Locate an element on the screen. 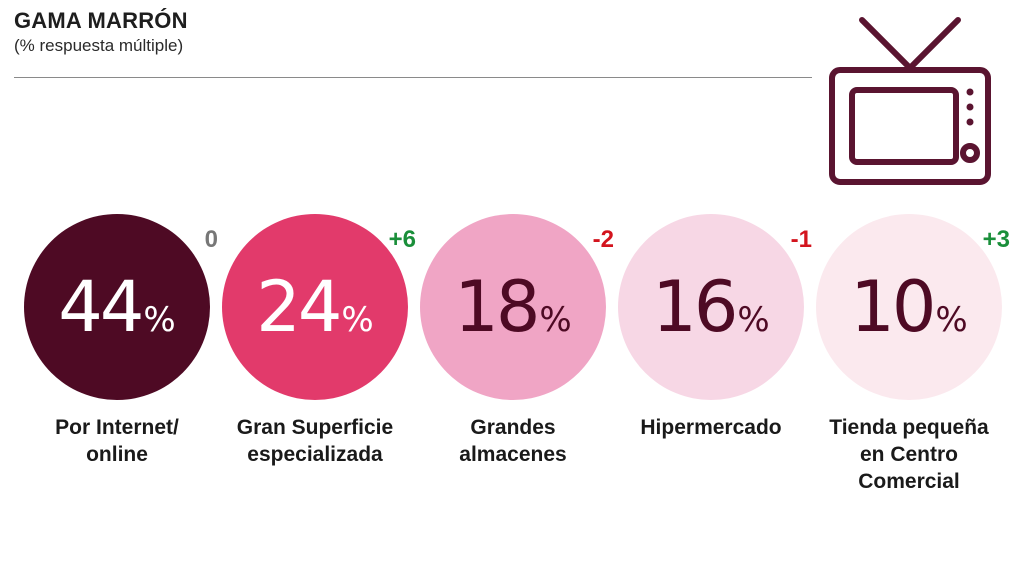  percentage-value: 44% is located at coordinates (116, 307).